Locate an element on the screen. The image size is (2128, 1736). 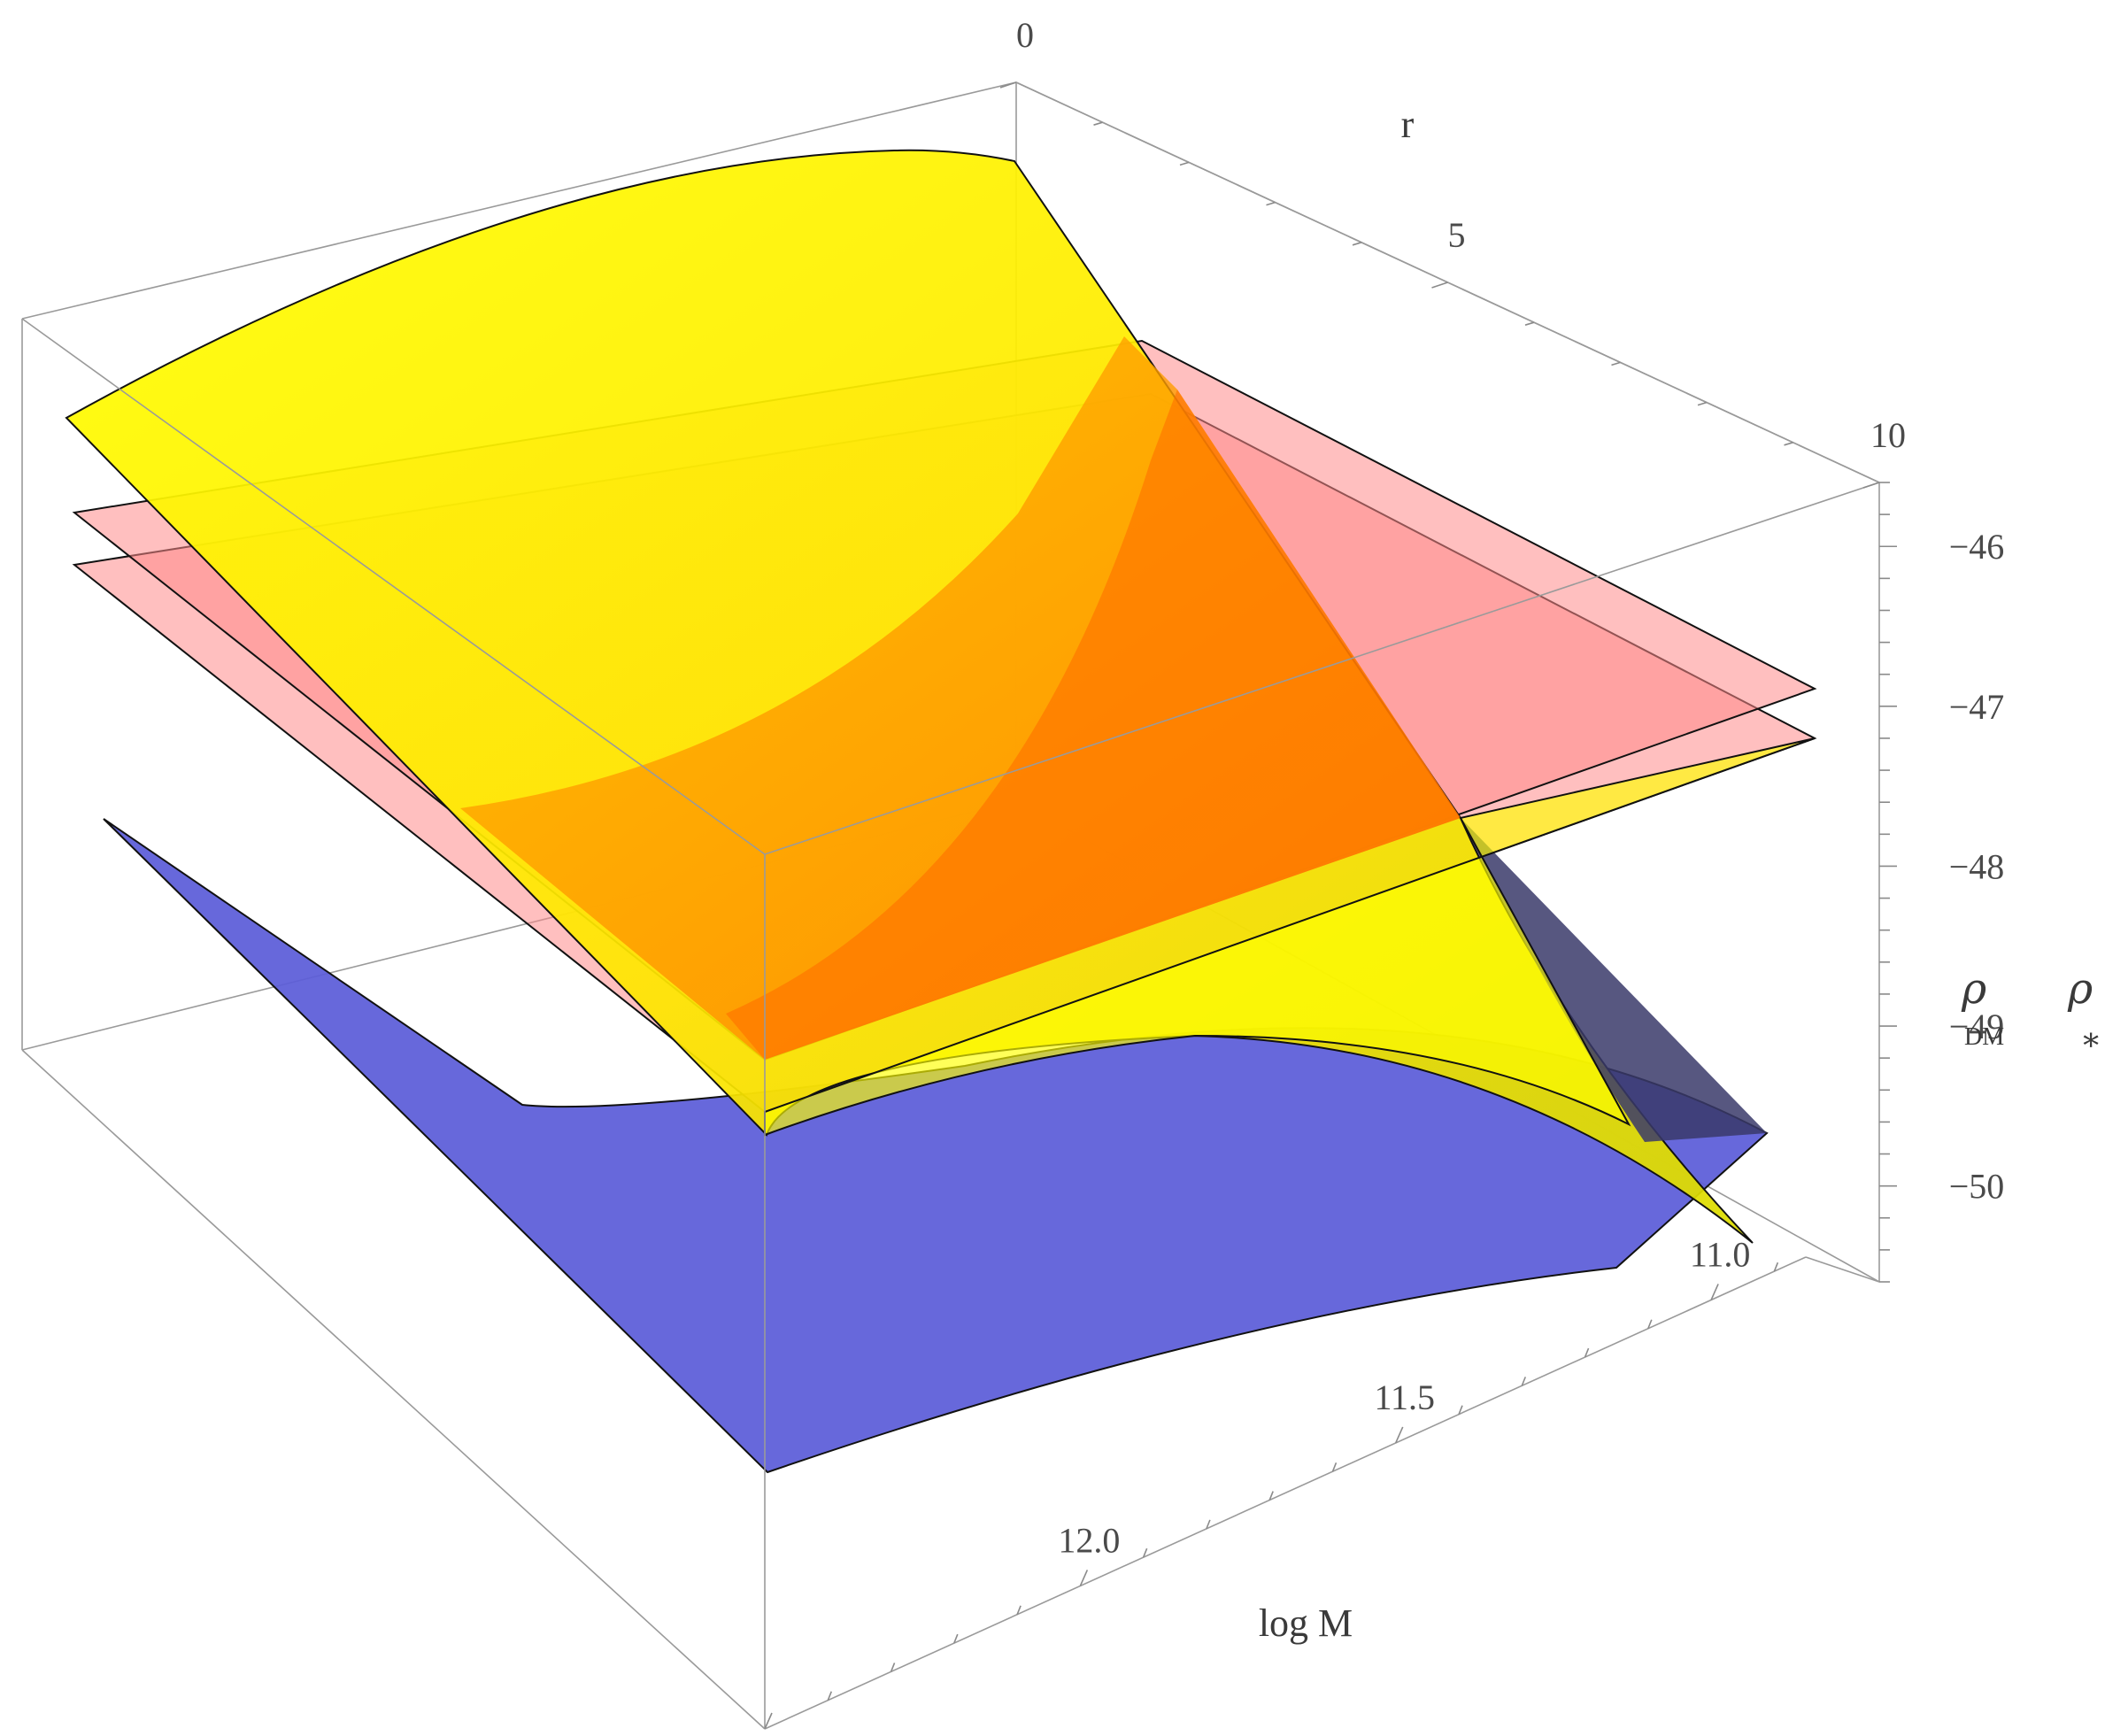
box-front-right is located at coordinates (1842, 1270).